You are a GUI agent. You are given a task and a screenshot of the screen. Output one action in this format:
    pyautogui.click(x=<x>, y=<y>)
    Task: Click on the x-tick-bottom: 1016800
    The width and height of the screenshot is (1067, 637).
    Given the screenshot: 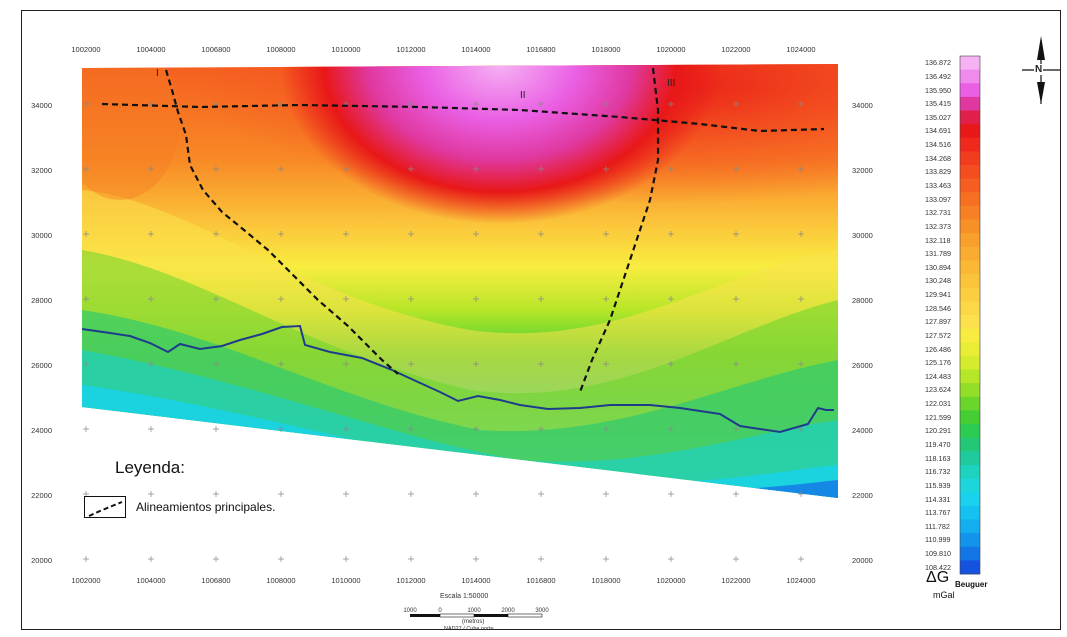 What is the action you would take?
    pyautogui.click(x=540, y=580)
    